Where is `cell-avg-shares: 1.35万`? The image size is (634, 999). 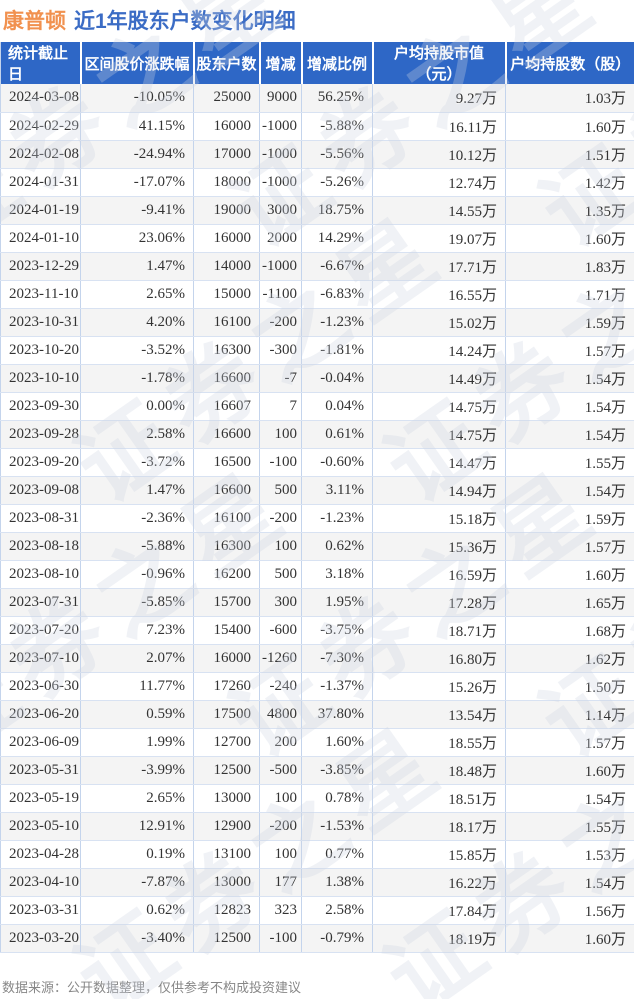
cell-avg-shares: 1.35万 is located at coordinates (569, 210).